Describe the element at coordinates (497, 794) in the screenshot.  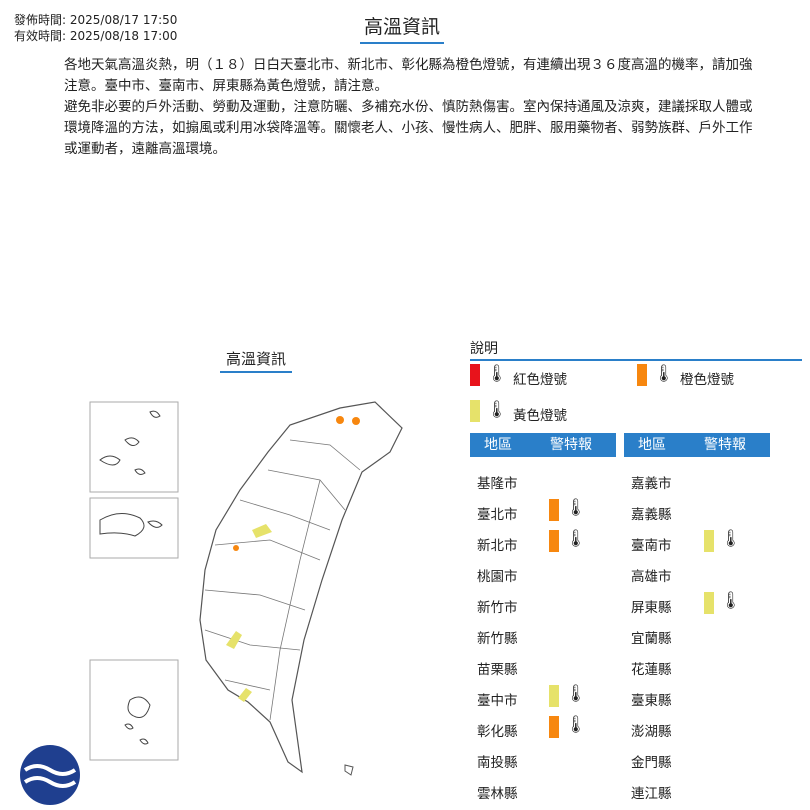
I see `region-name: 雲林縣` at that location.